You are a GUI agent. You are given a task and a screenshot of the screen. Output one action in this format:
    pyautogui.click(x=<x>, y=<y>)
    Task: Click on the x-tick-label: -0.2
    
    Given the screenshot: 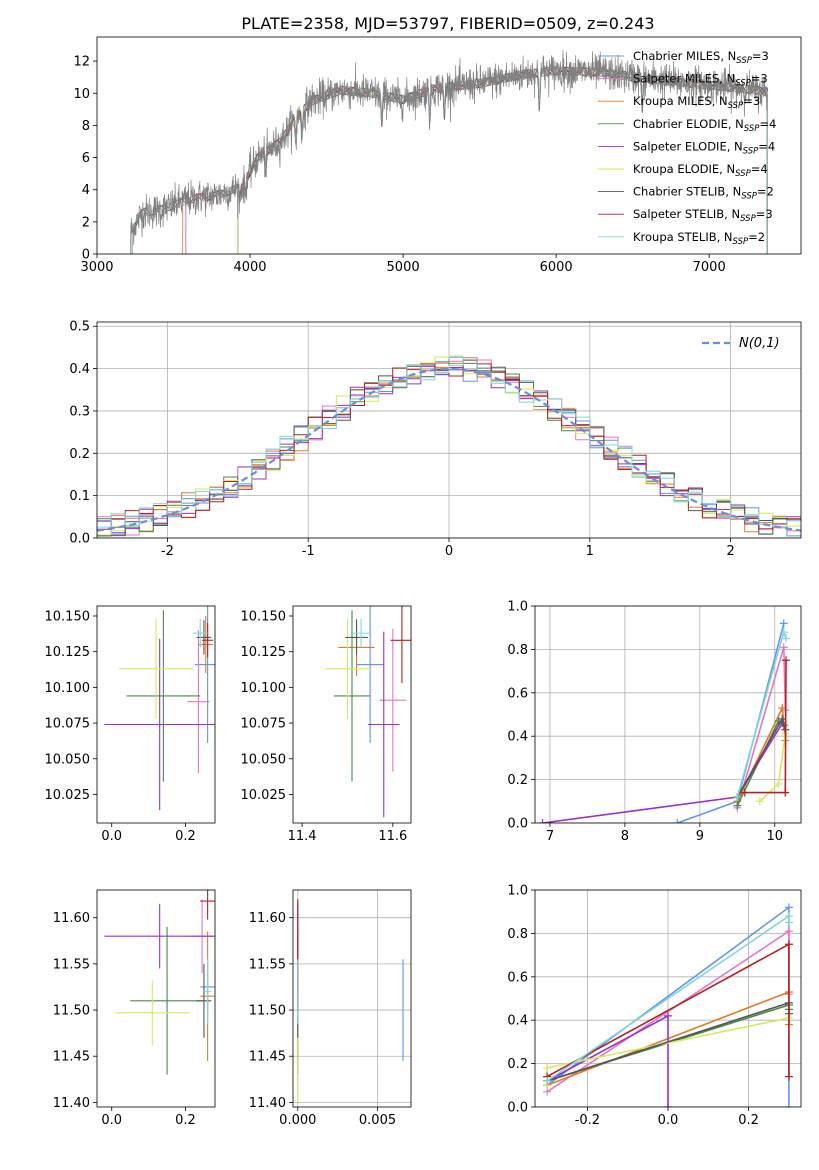 What is the action you would take?
    pyautogui.click(x=587, y=1120)
    